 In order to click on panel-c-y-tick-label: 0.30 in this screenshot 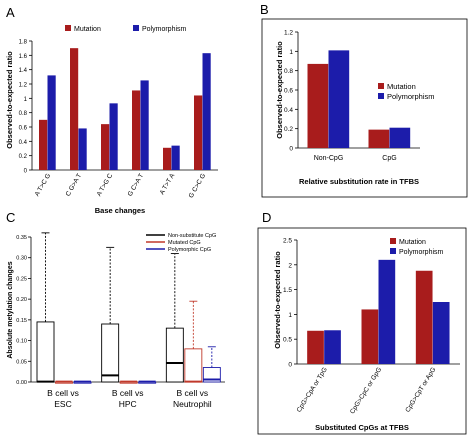, I will do `click(21, 259)`.